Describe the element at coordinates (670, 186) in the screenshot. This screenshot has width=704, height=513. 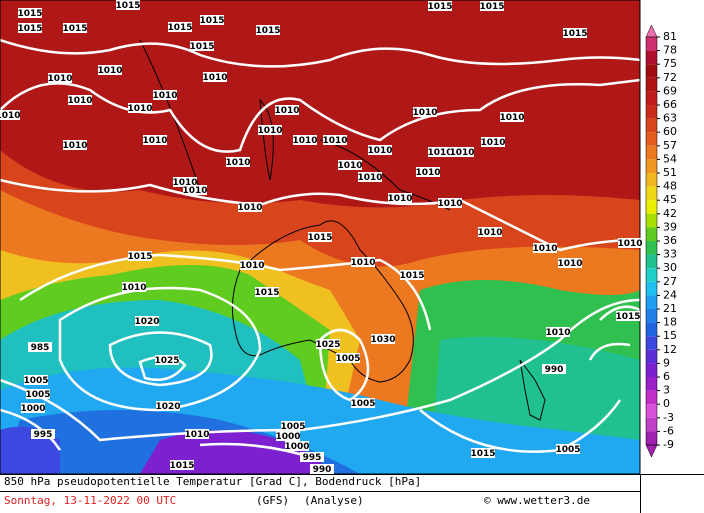
I see `colorbar-label: 48` at that location.